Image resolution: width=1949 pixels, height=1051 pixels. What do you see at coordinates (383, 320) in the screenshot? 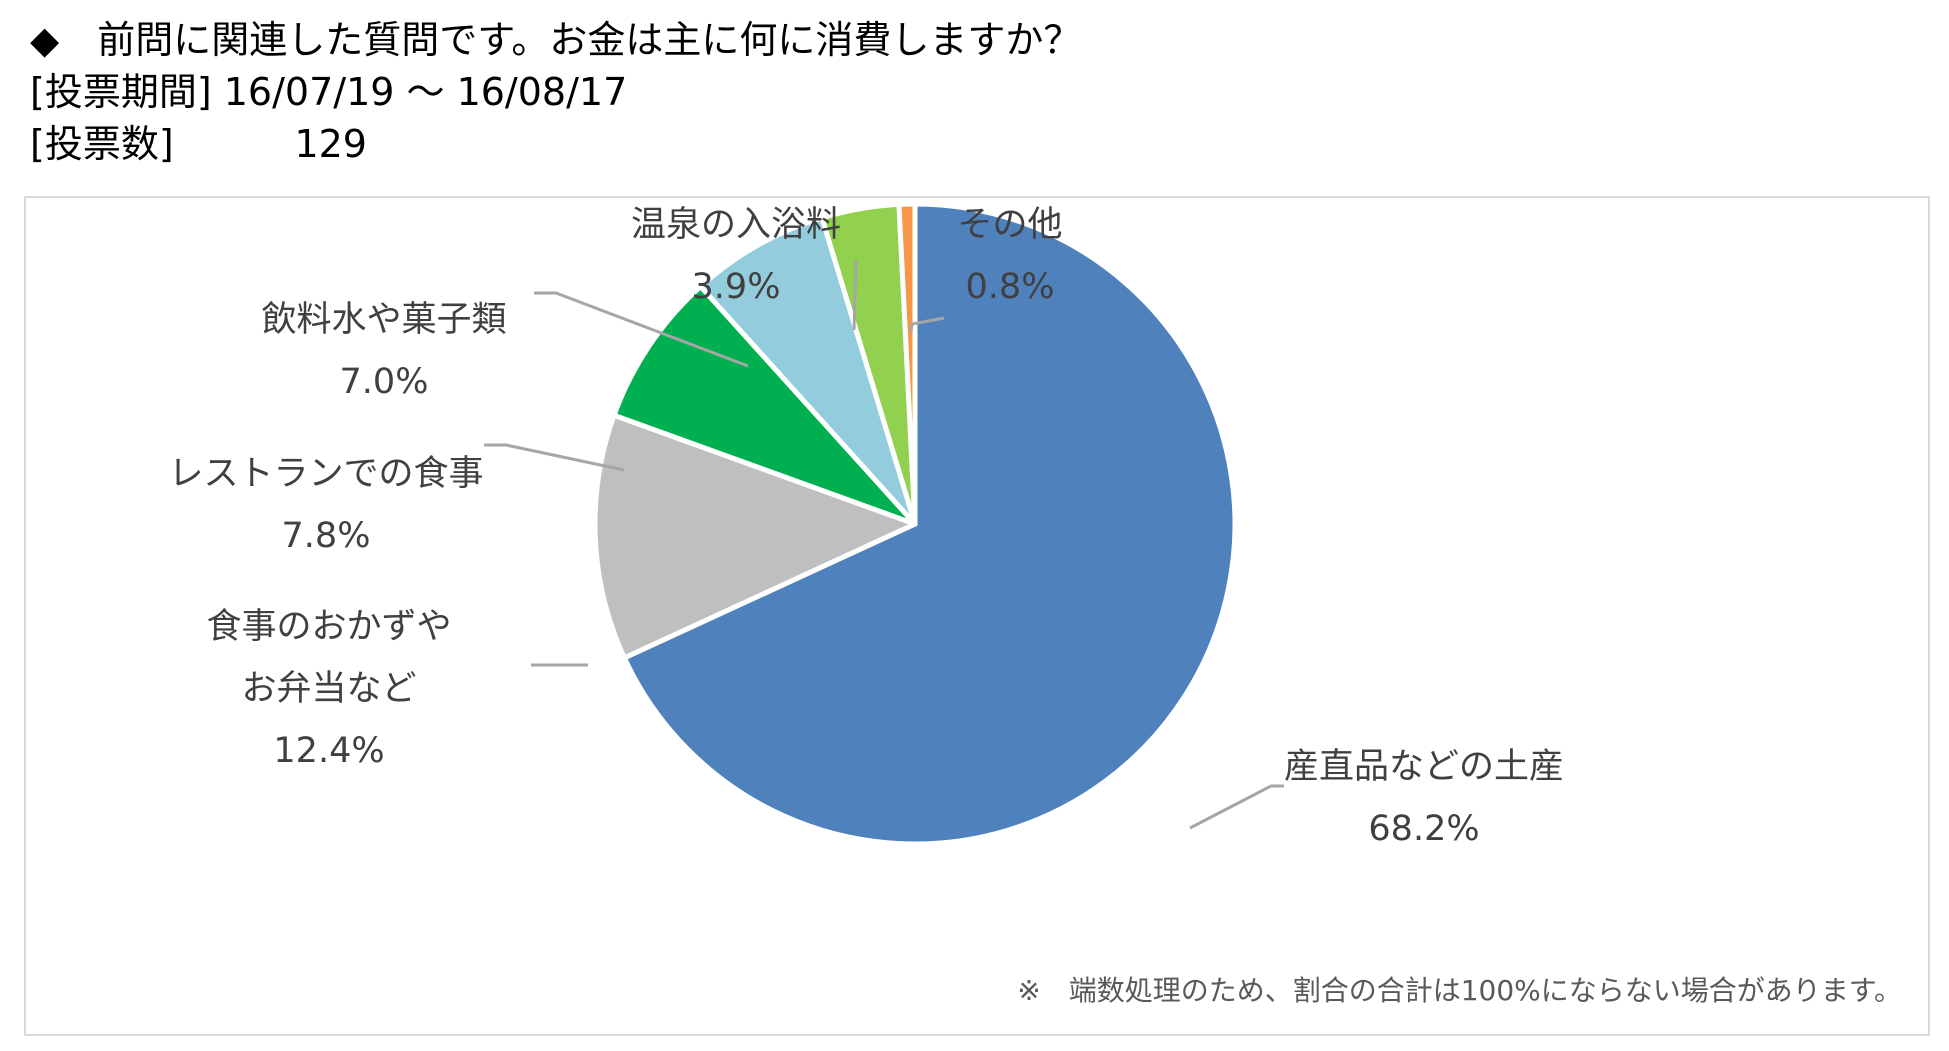
I see `slice-category-label: 飲料水や菓子類` at bounding box center [383, 320].